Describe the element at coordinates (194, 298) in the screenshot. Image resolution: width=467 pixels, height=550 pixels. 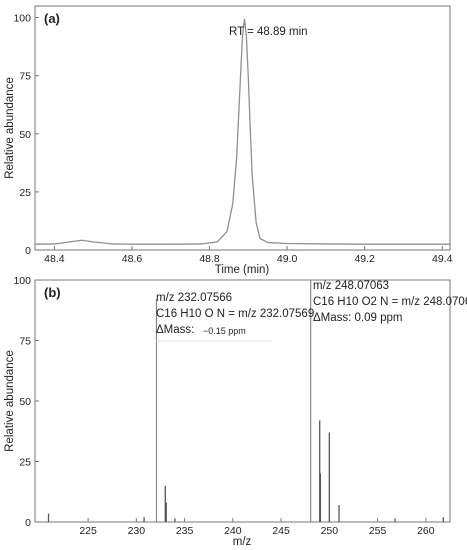
I see `annotation-232-mz: m/z 232.07566` at that location.